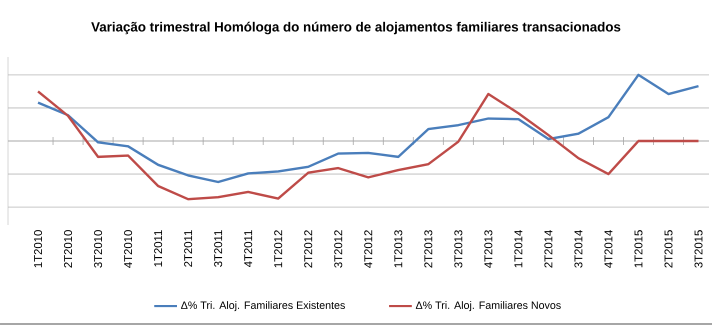 This screenshot has height=326, width=712. I want to click on x-tick-label: 2T2010, so click(68, 249).